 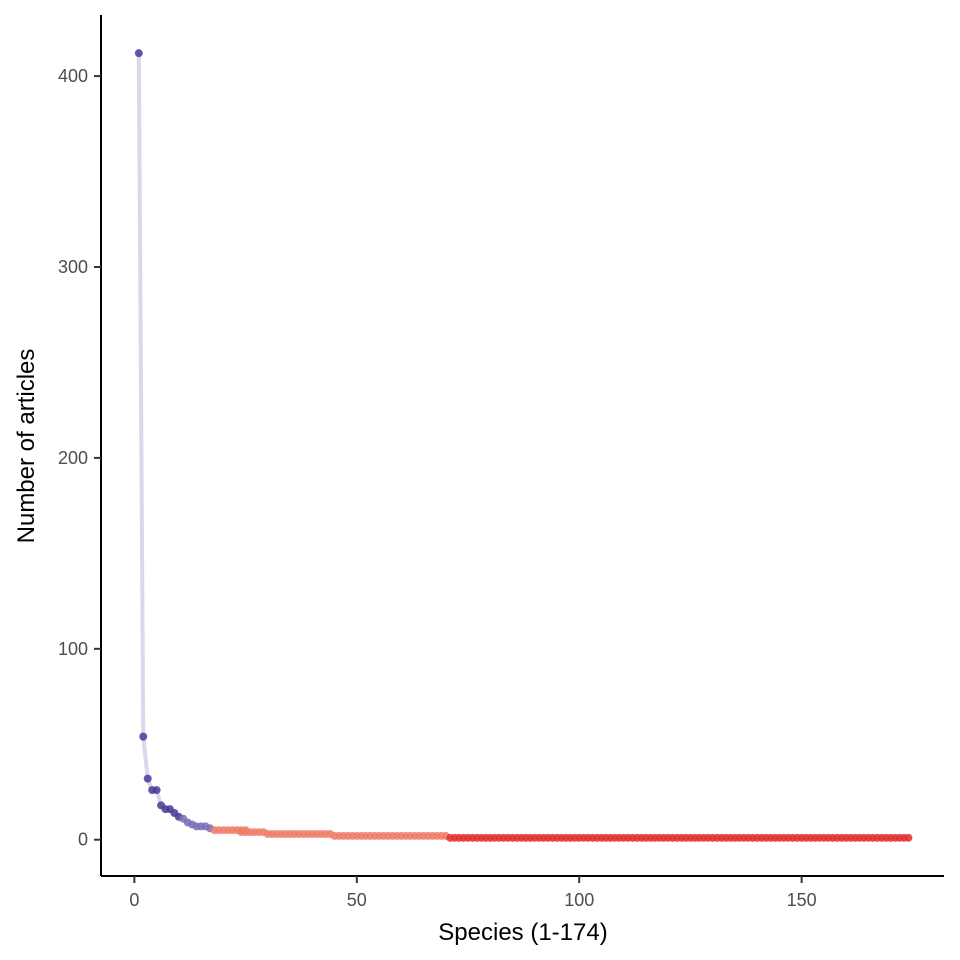 I want to click on x-tick-label: 100, so click(x=579, y=900).